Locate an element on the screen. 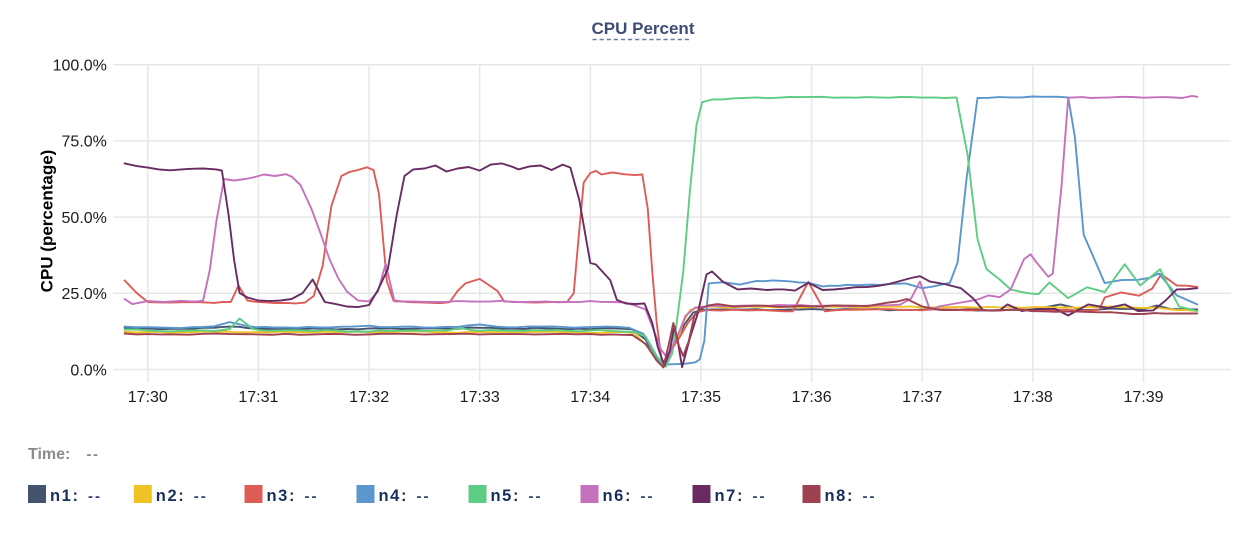  svg-text: CPU (percentage) is located at coordinates (47, 221).